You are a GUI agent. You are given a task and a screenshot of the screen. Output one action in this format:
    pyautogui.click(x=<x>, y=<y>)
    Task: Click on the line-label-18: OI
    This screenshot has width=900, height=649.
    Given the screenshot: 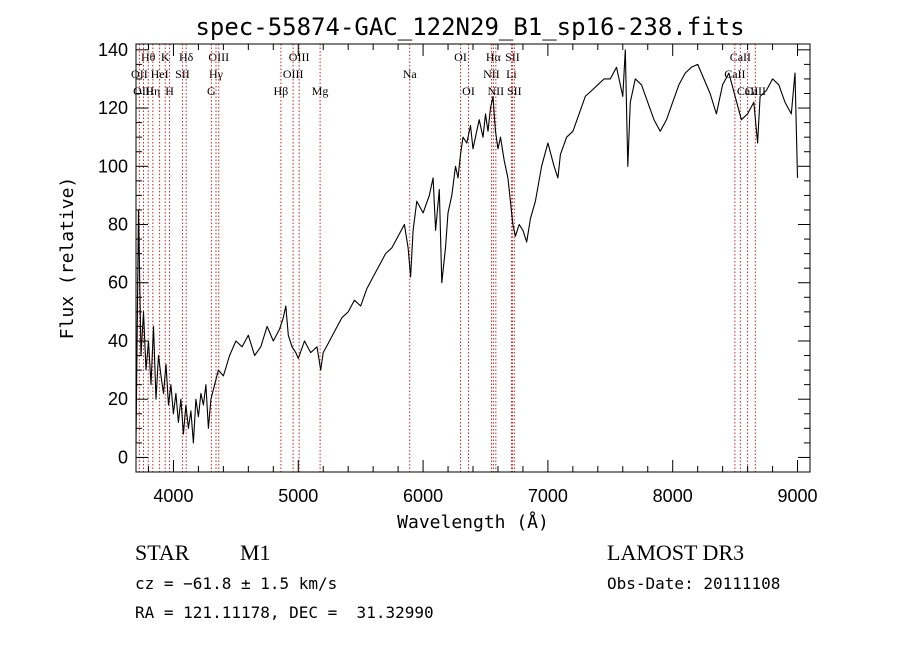 What is the action you would take?
    pyautogui.click(x=468, y=91)
    